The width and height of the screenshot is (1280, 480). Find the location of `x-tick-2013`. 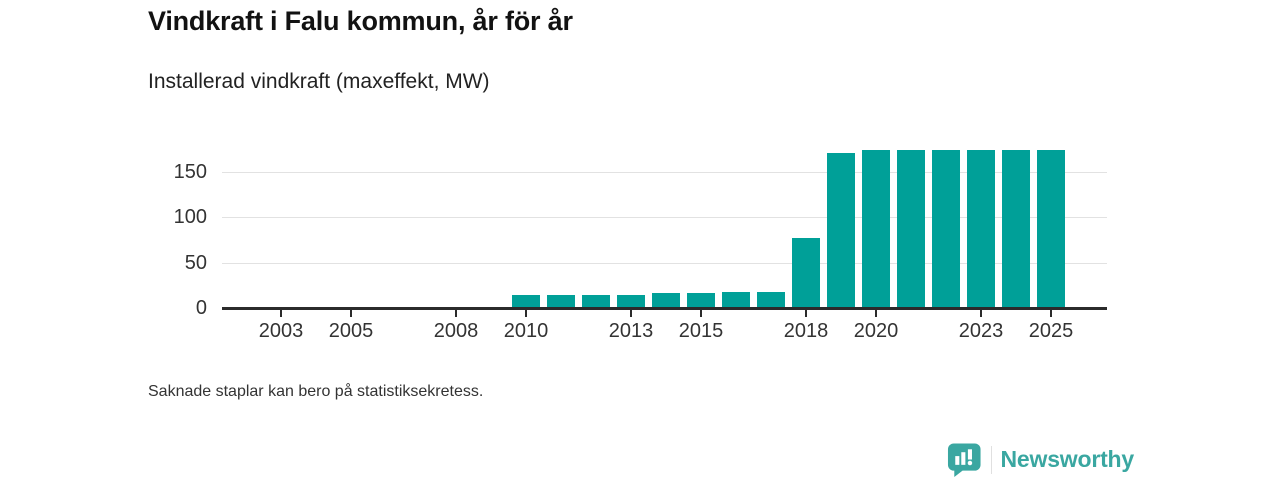

x-tick-2013 is located at coordinates (631, 313).